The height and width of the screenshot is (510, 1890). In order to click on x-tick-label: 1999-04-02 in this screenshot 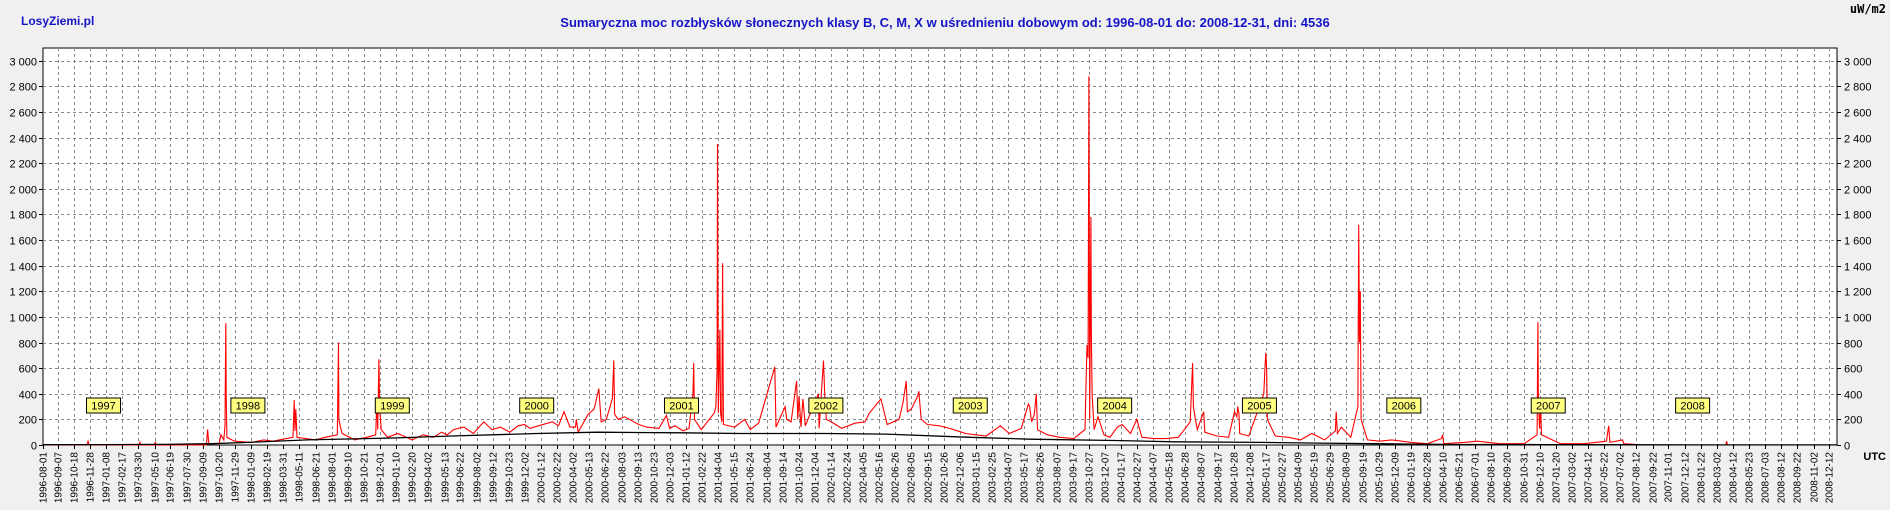, I will do `click(429, 478)`.